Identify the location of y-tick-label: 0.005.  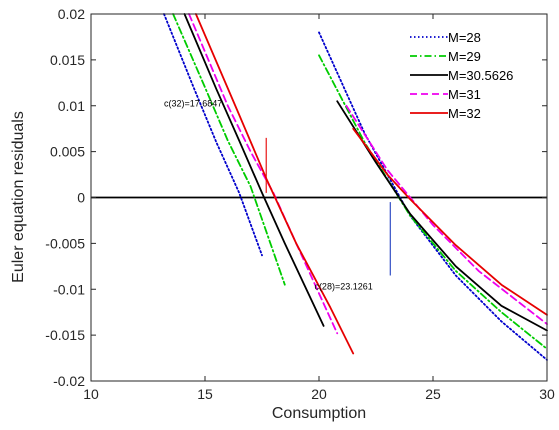
(67, 152).